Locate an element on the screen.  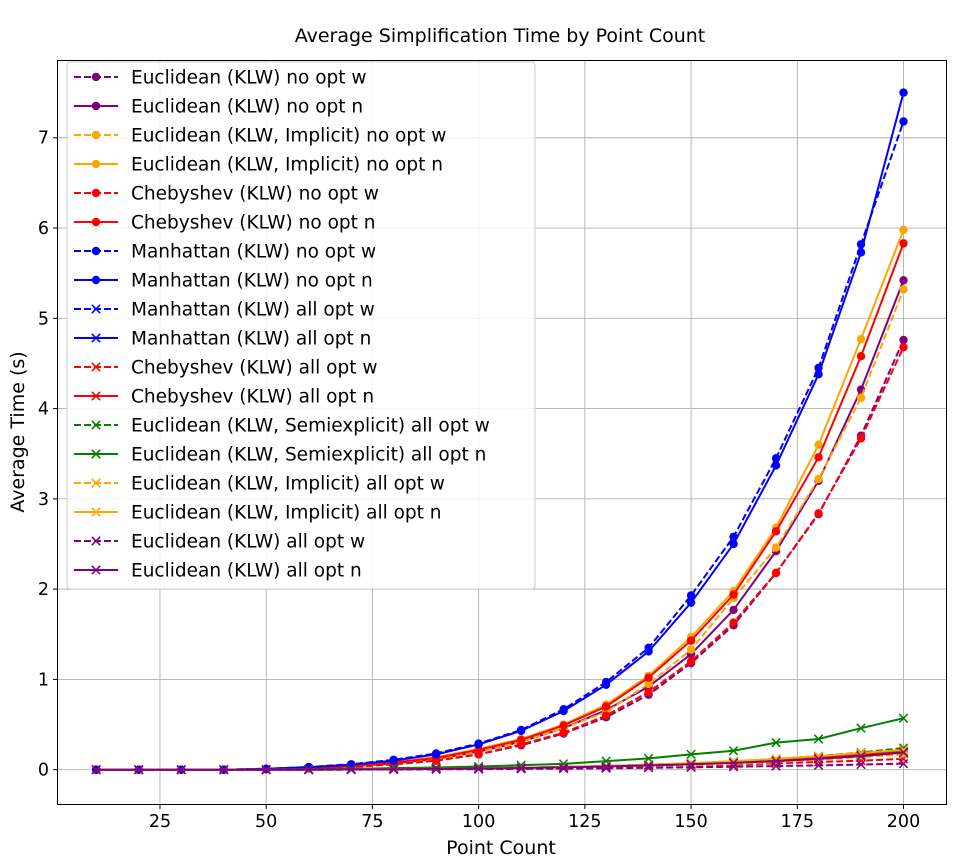
y-axis-label: Average Time (s) is located at coordinates (18, 431).